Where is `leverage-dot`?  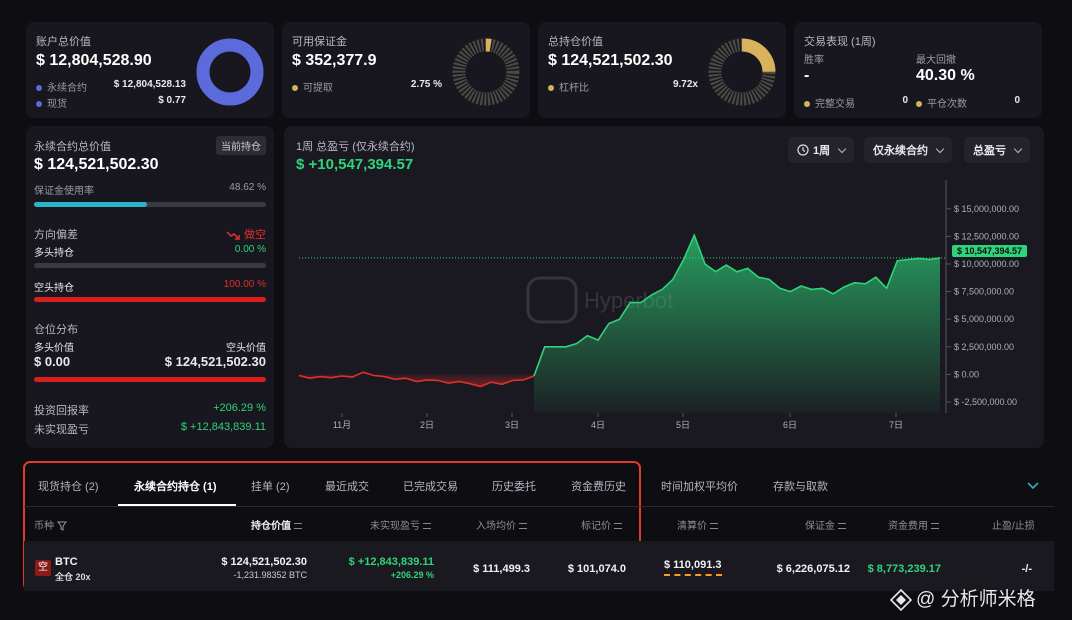
leverage-dot is located at coordinates (551, 88).